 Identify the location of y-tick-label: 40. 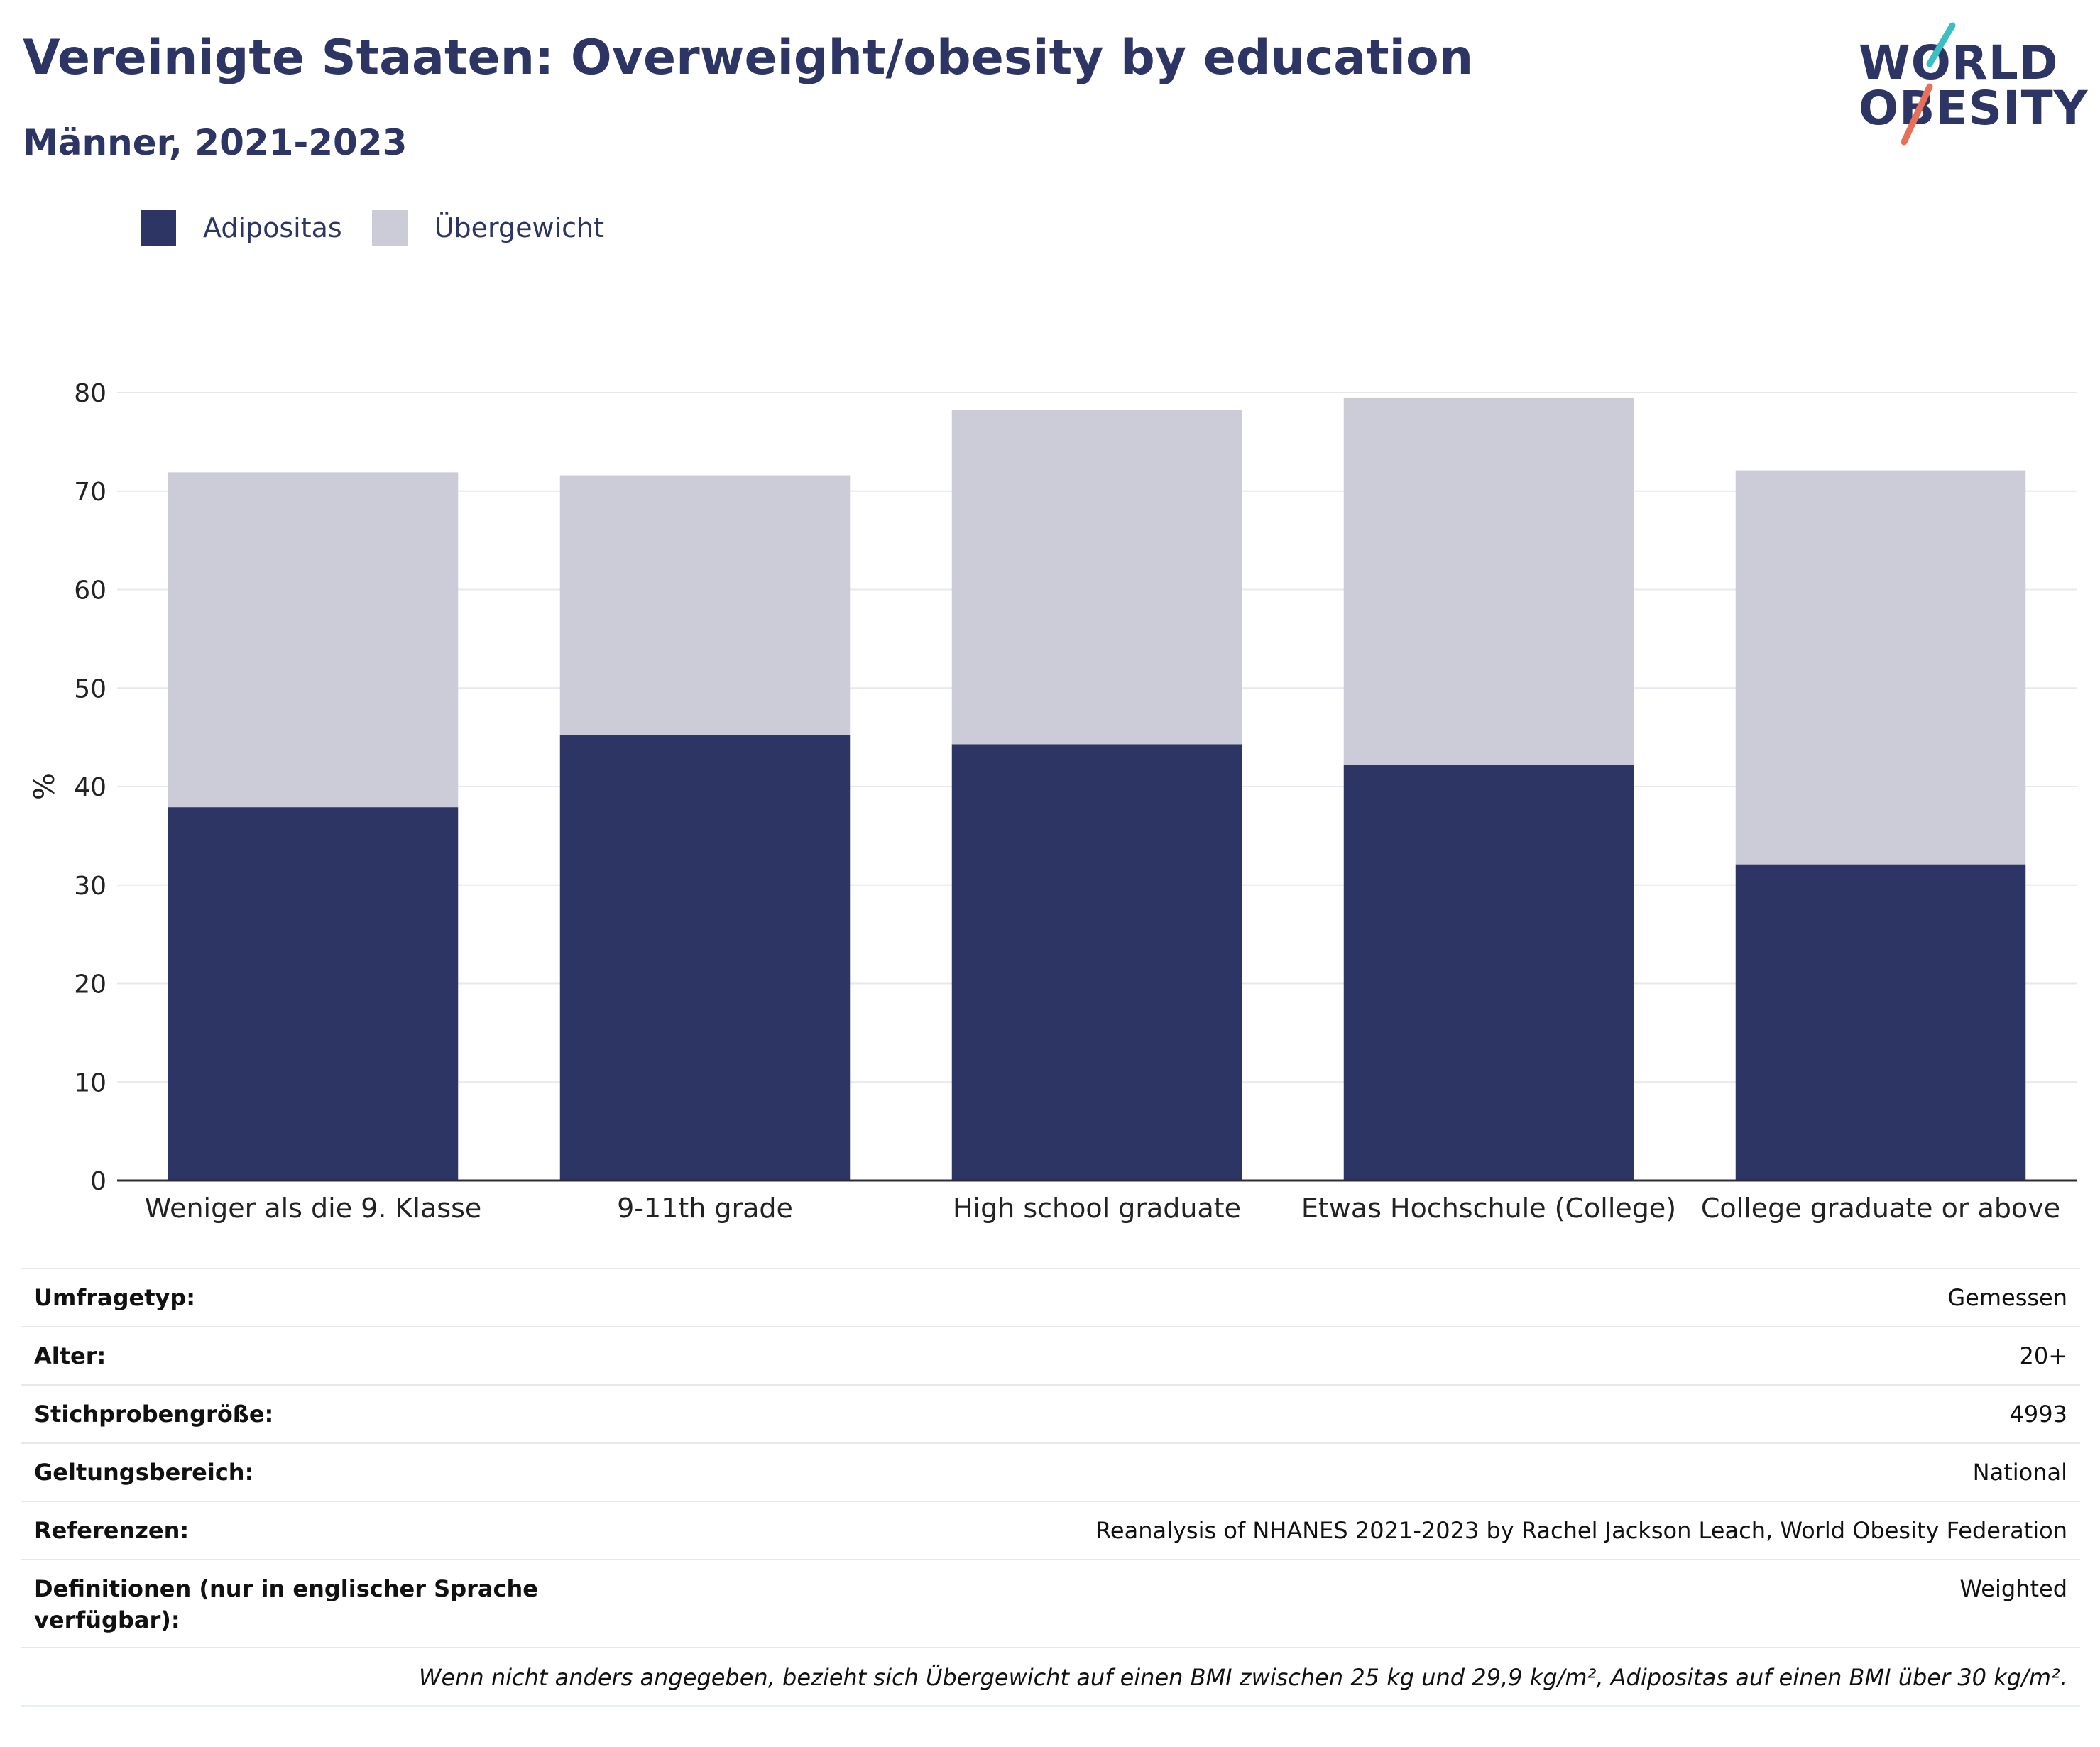
(90, 787).